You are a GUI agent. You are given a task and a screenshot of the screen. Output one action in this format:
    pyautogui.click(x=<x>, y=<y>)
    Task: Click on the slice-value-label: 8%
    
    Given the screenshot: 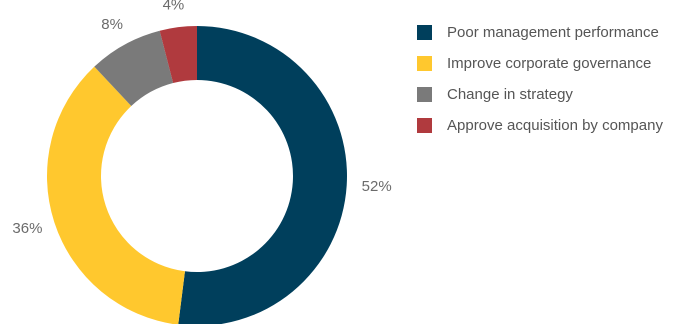 What is the action you would take?
    pyautogui.click(x=112, y=24)
    